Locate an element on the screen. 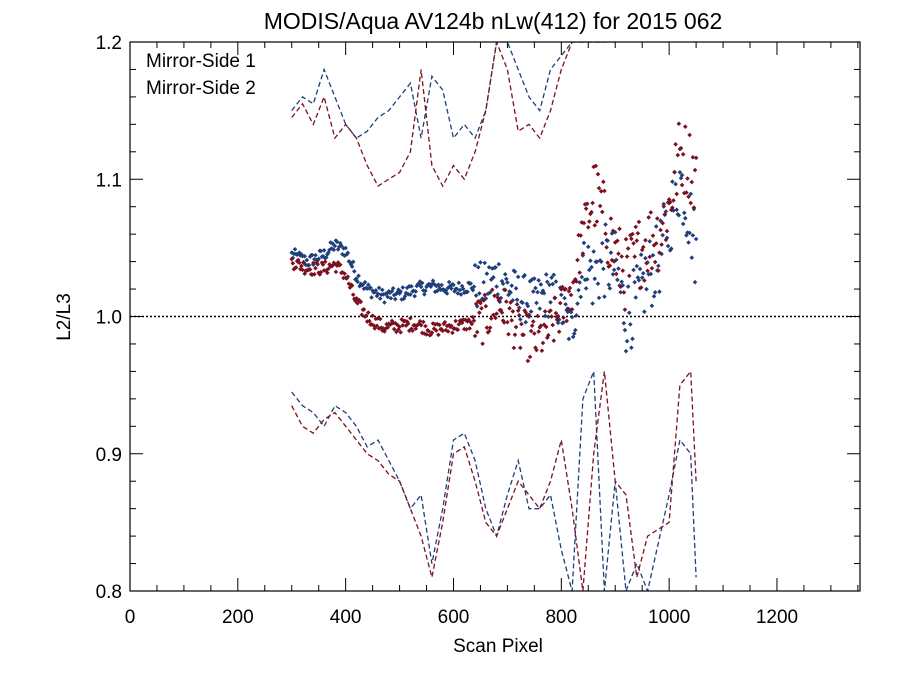  mirror-side-1-points is located at coordinates (494, 261).